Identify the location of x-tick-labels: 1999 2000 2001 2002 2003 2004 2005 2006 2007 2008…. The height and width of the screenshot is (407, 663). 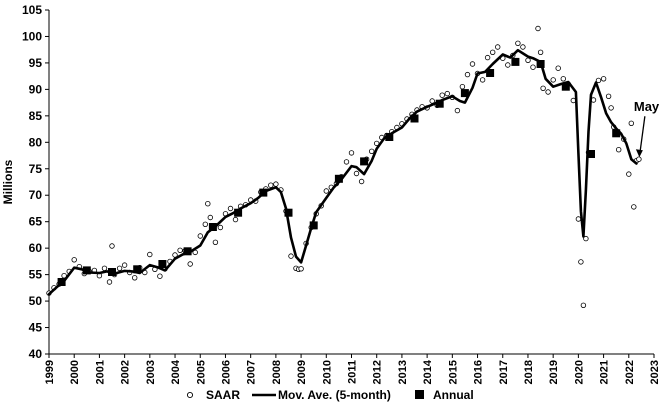
(352, 369).